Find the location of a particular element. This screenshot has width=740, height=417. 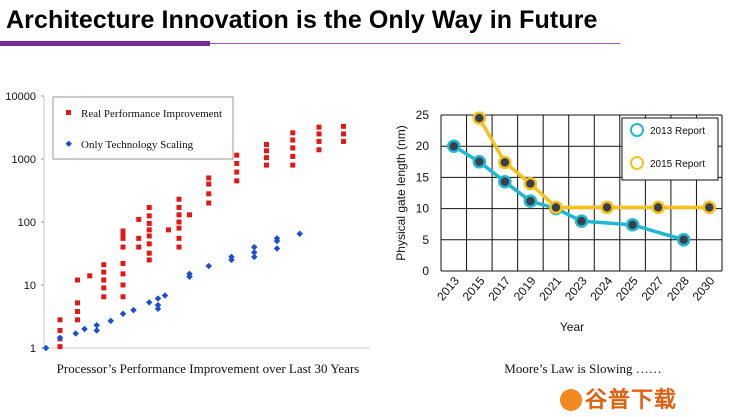

watermark: 谷普下载 is located at coordinates (618, 398).